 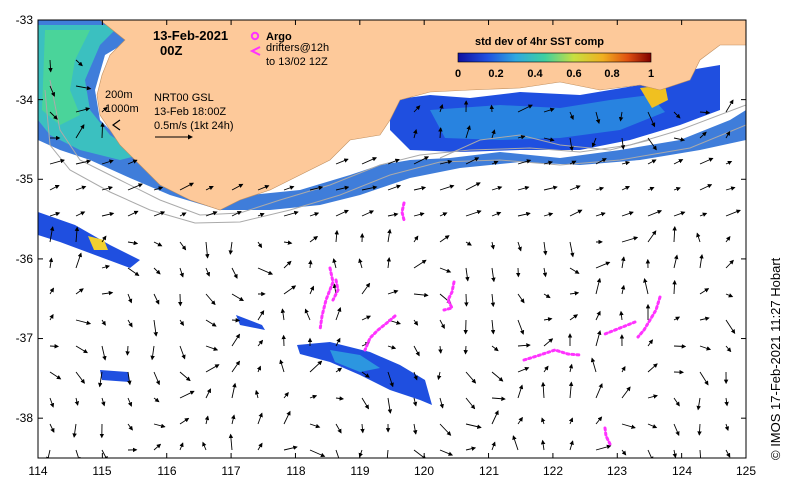 I want to click on x-tick-label: 114, so click(x=37, y=471).